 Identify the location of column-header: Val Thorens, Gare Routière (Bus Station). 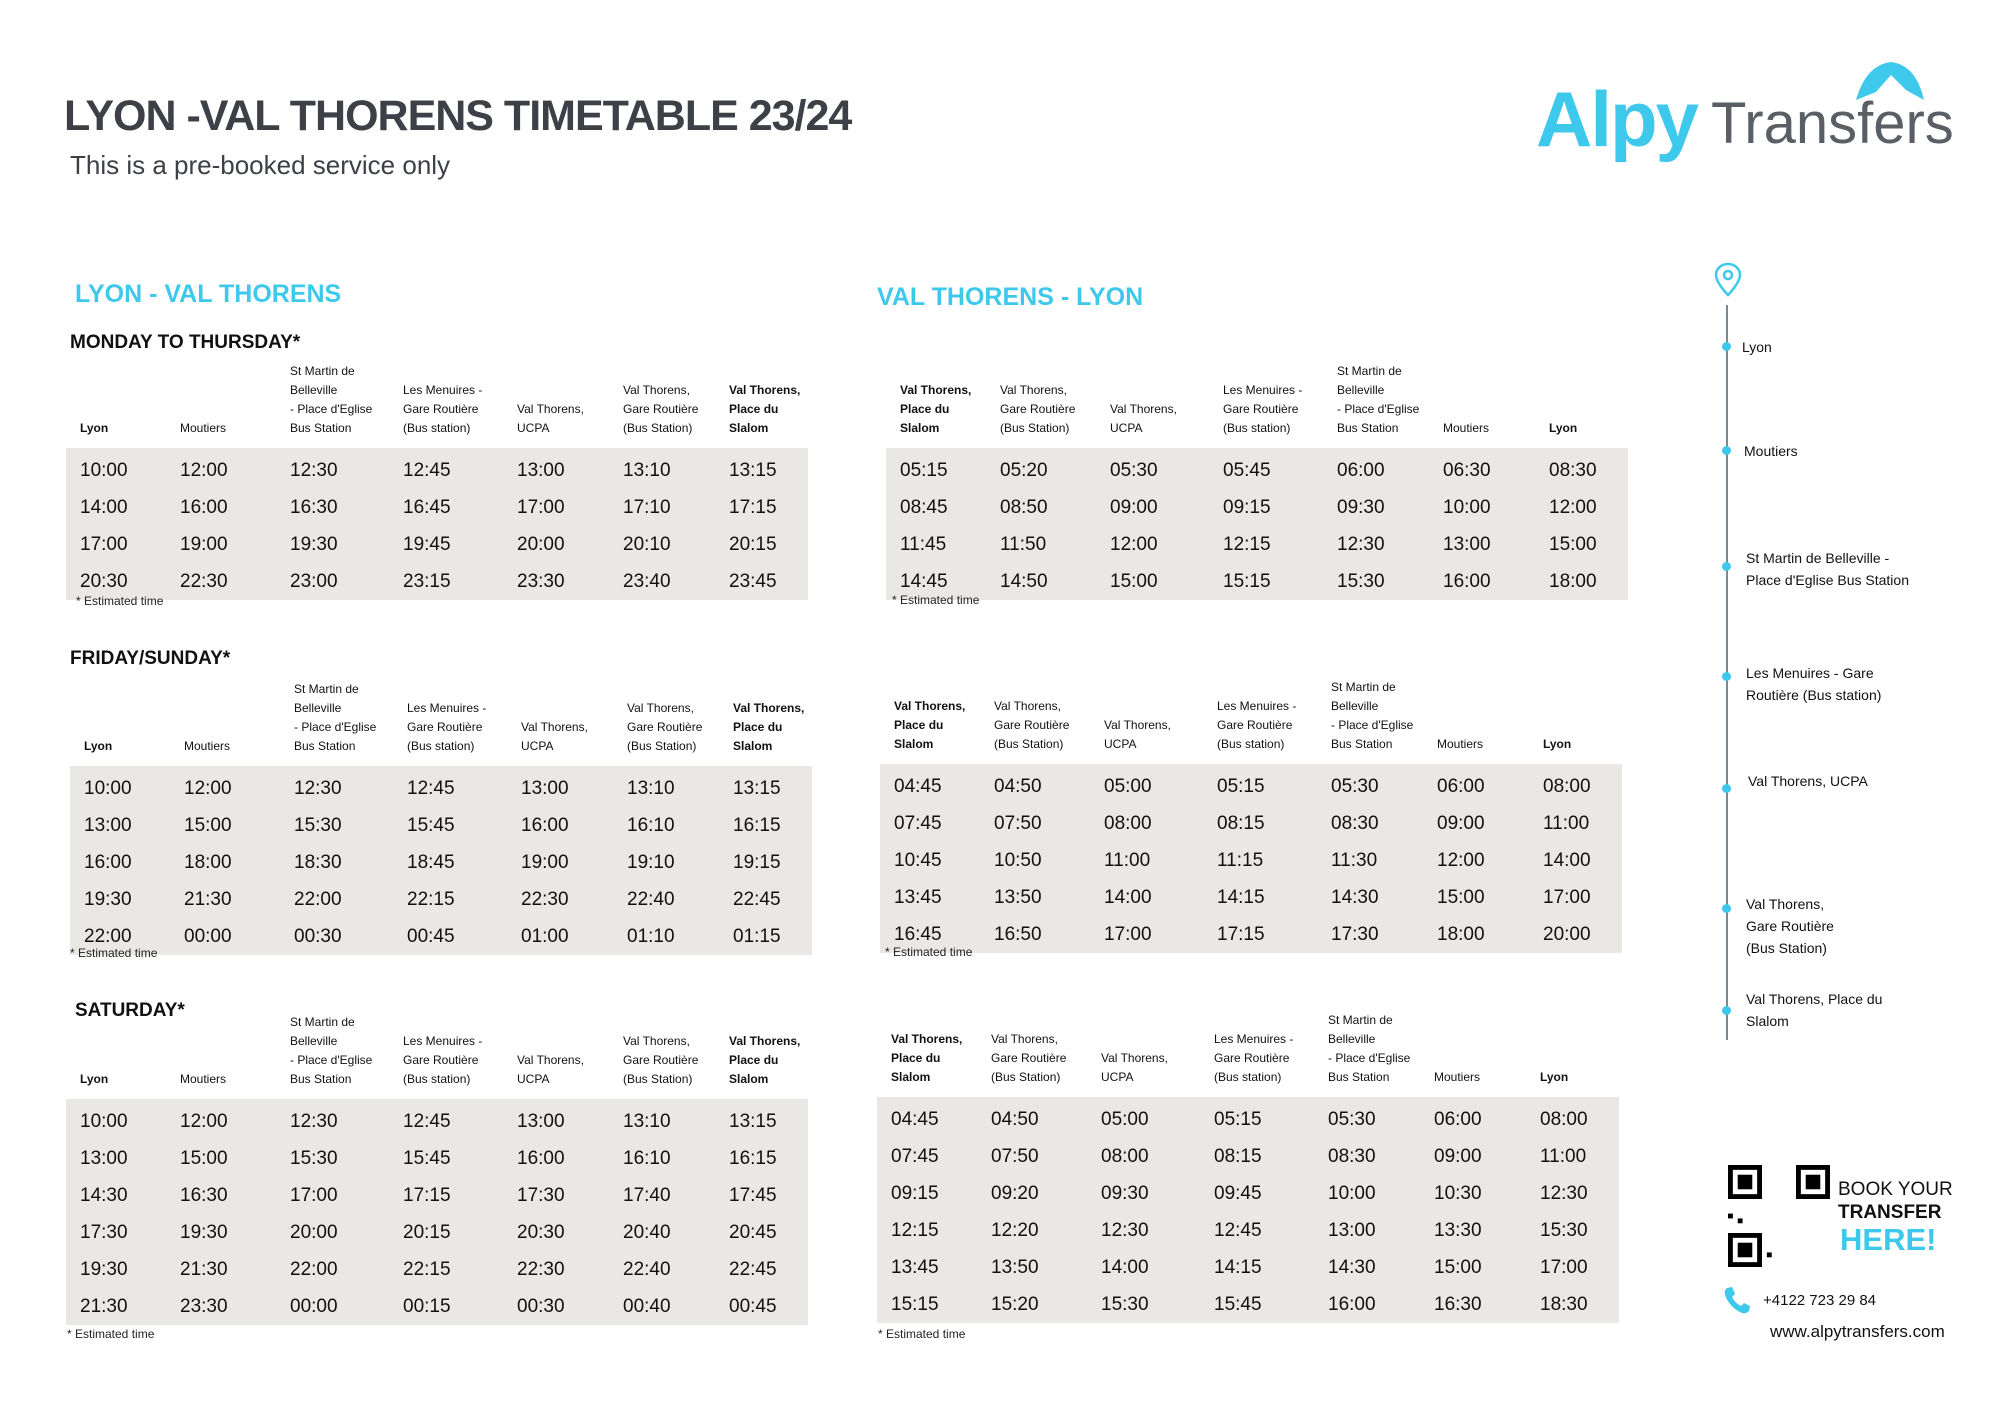
(665, 727).